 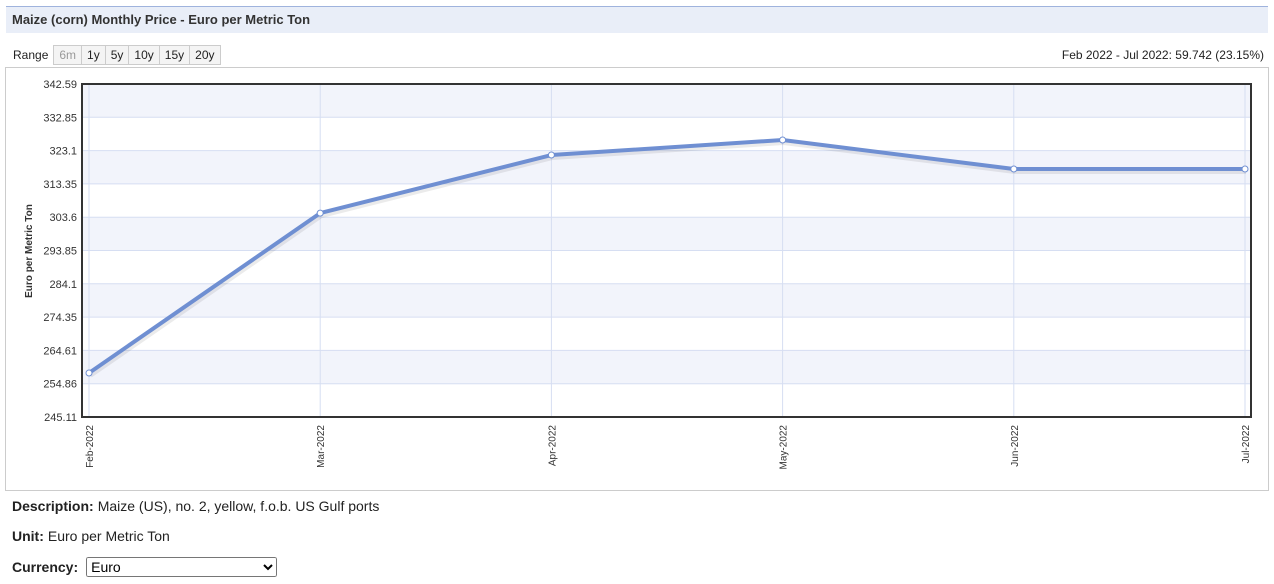 What do you see at coordinates (60, 252) in the screenshot?
I see `y-tick-label: 293.85` at bounding box center [60, 252].